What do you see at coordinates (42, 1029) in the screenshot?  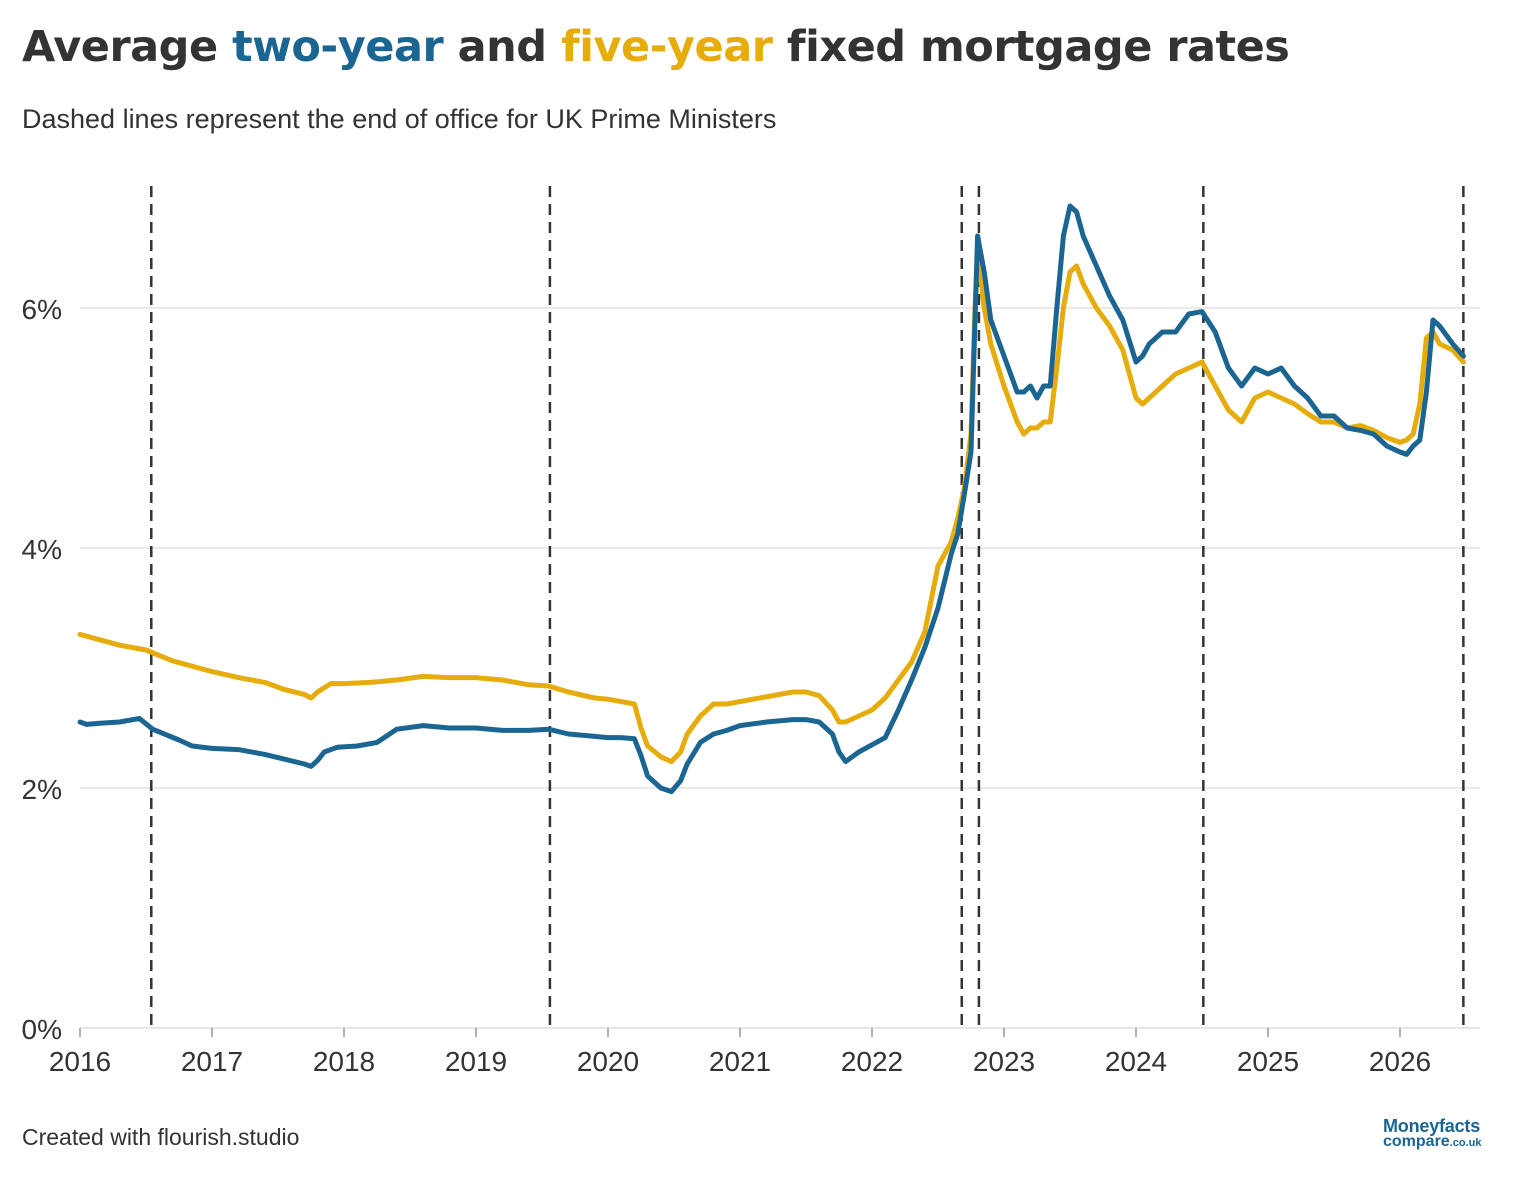 I see `y-tick-label: 0%` at bounding box center [42, 1029].